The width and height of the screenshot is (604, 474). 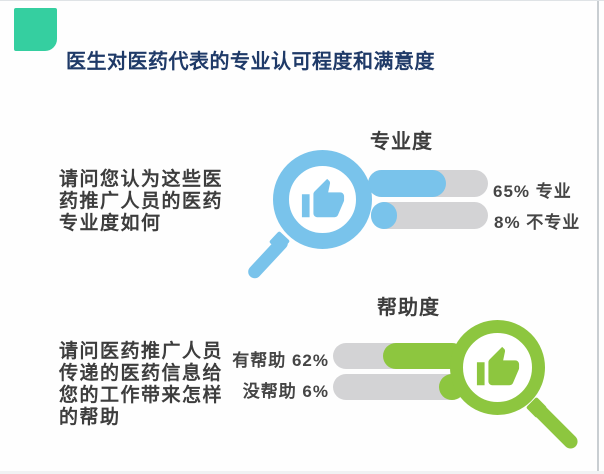 What do you see at coordinates (35, 29) in the screenshot?
I see `corner-accent-square` at bounding box center [35, 29].